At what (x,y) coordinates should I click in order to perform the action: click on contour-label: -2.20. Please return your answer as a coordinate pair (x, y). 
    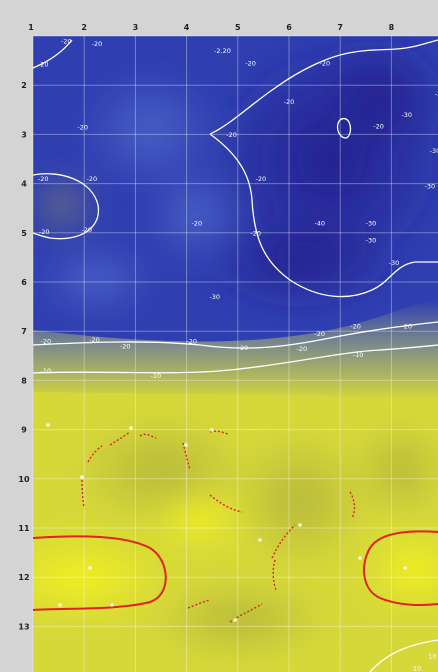
    Looking at the image, I should click on (222, 51).